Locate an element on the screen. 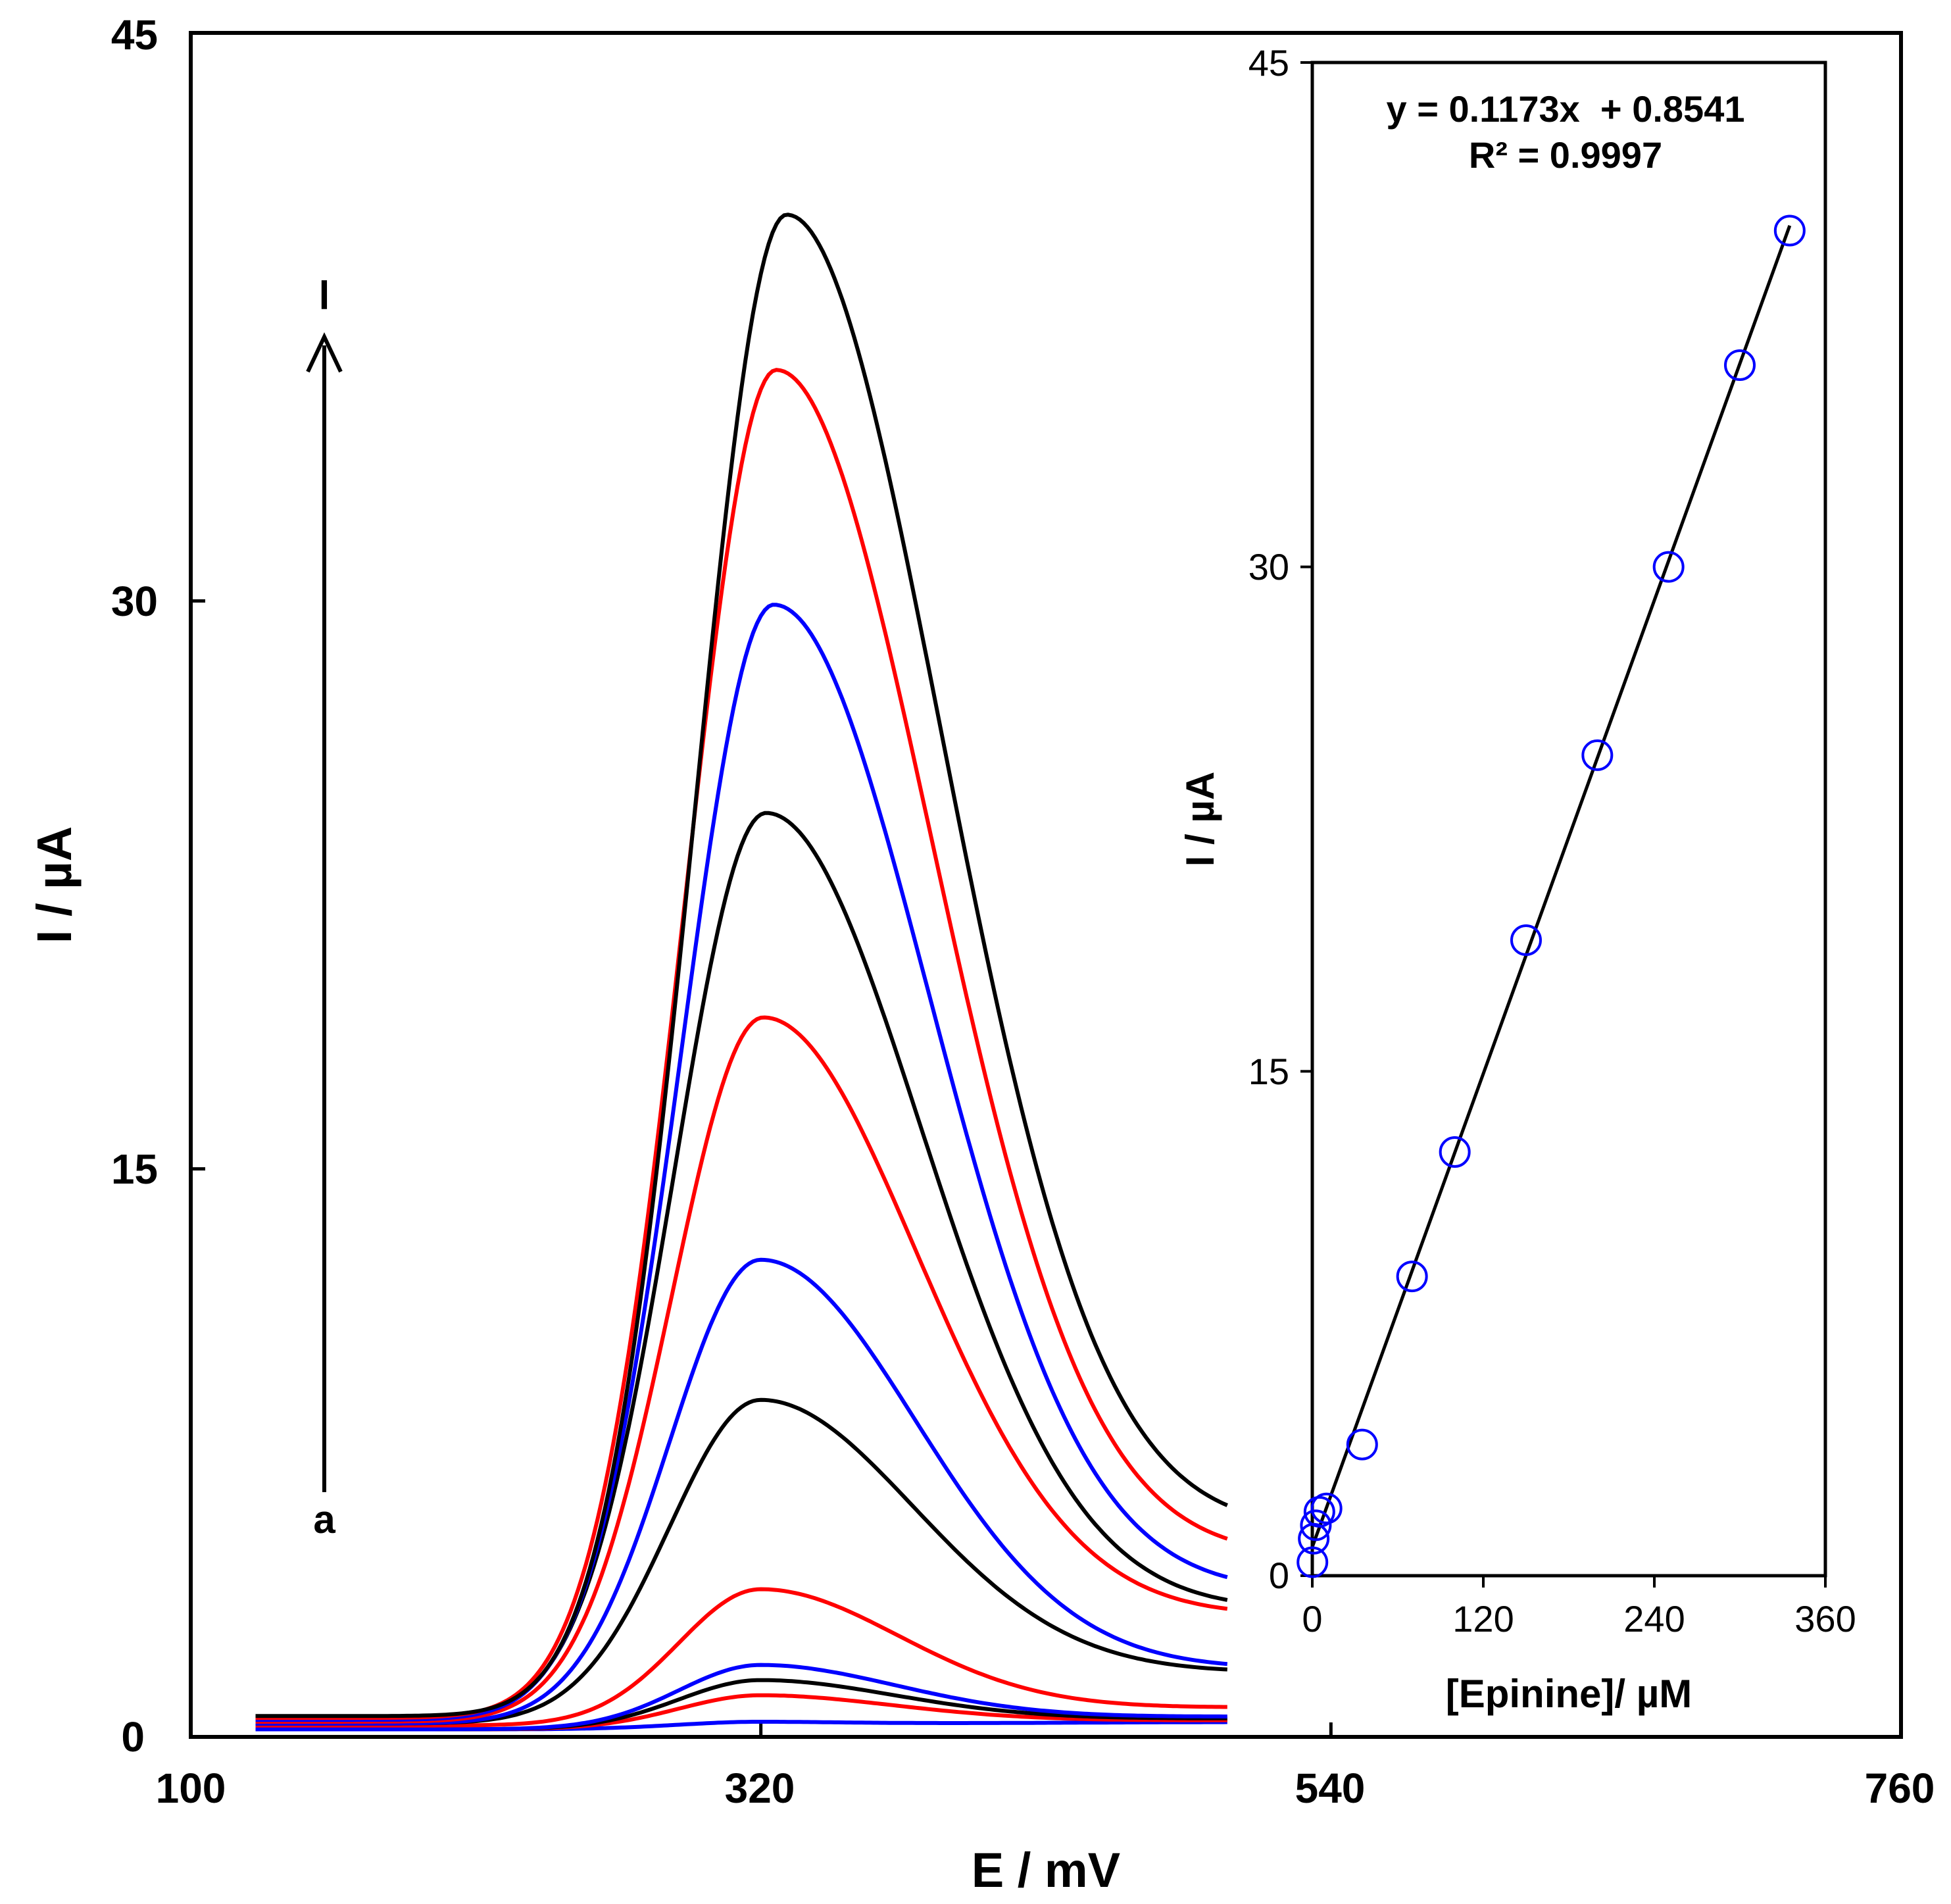 The height and width of the screenshot is (1904, 1951). main-y-tick-label: 45 is located at coordinates (134, 35).